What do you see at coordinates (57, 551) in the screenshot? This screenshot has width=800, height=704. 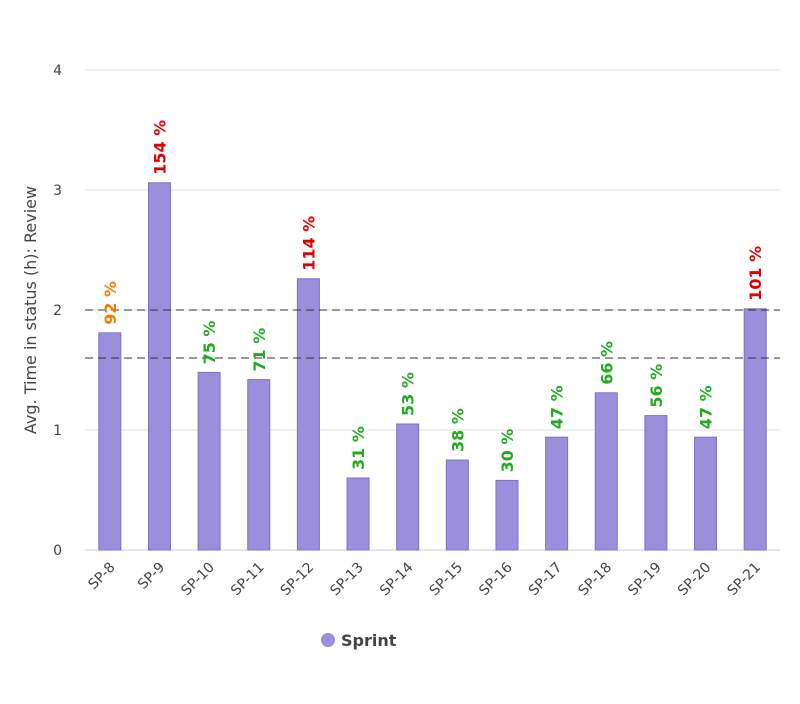 I see `y-tick-label: 0` at bounding box center [57, 551].